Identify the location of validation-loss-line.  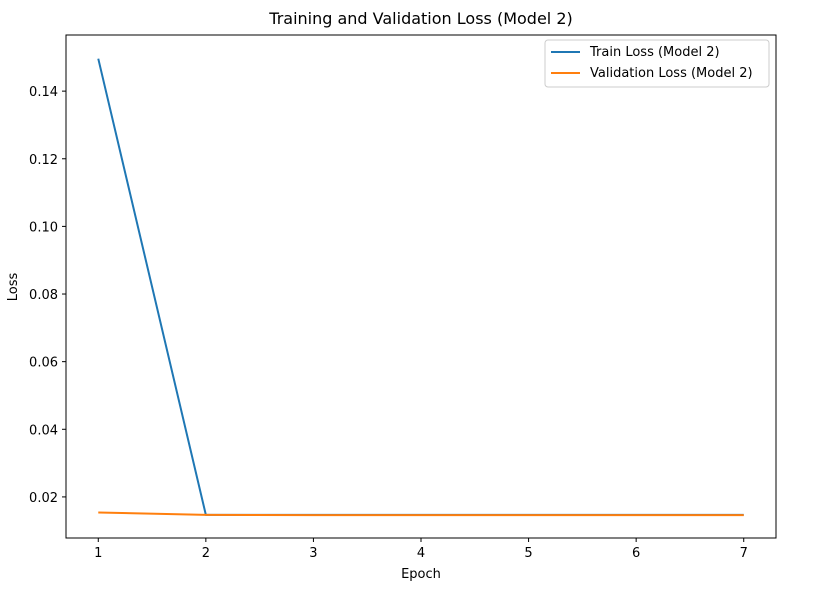
(421, 514).